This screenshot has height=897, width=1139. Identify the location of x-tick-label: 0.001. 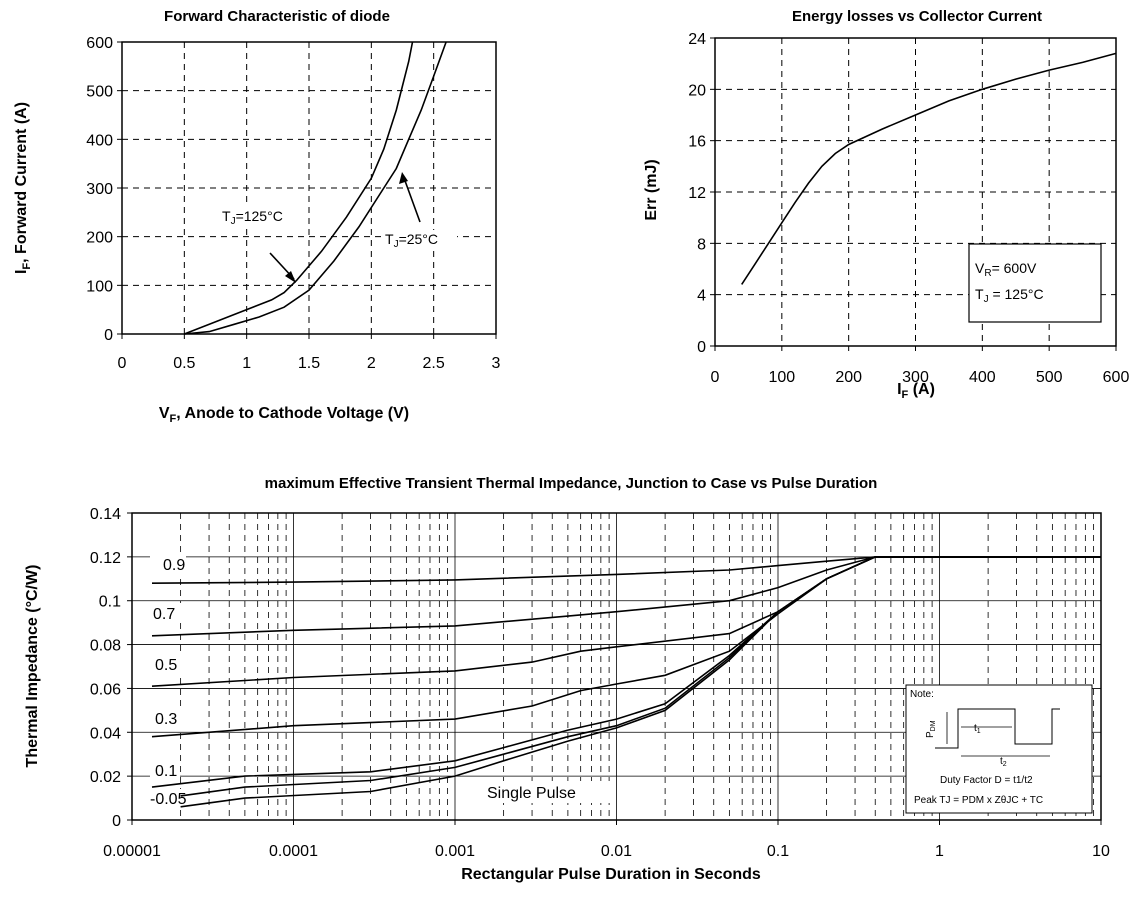
(455, 851).